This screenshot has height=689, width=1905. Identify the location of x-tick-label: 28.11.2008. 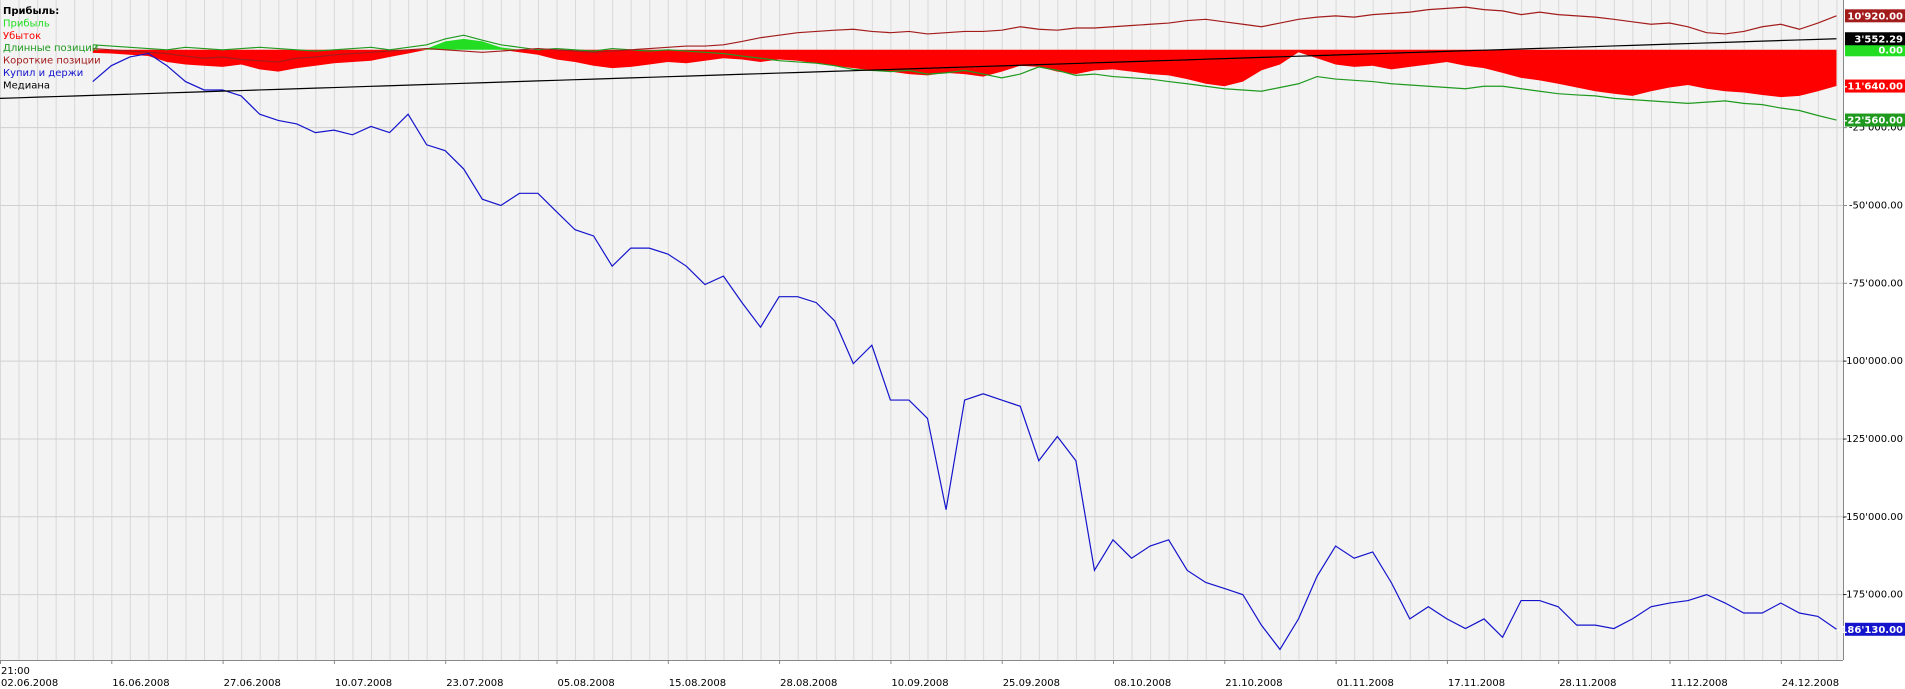
(1587, 683).